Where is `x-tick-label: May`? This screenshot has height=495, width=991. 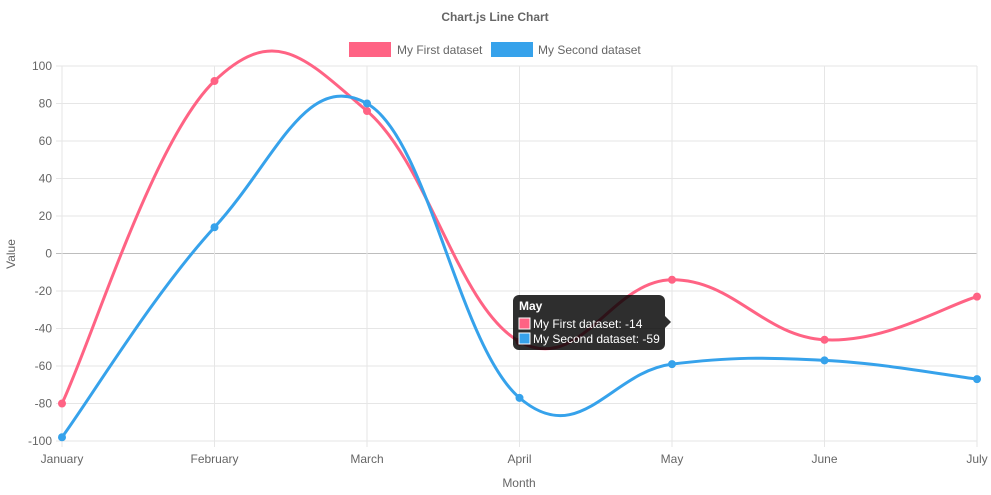 x-tick-label: May is located at coordinates (672, 459).